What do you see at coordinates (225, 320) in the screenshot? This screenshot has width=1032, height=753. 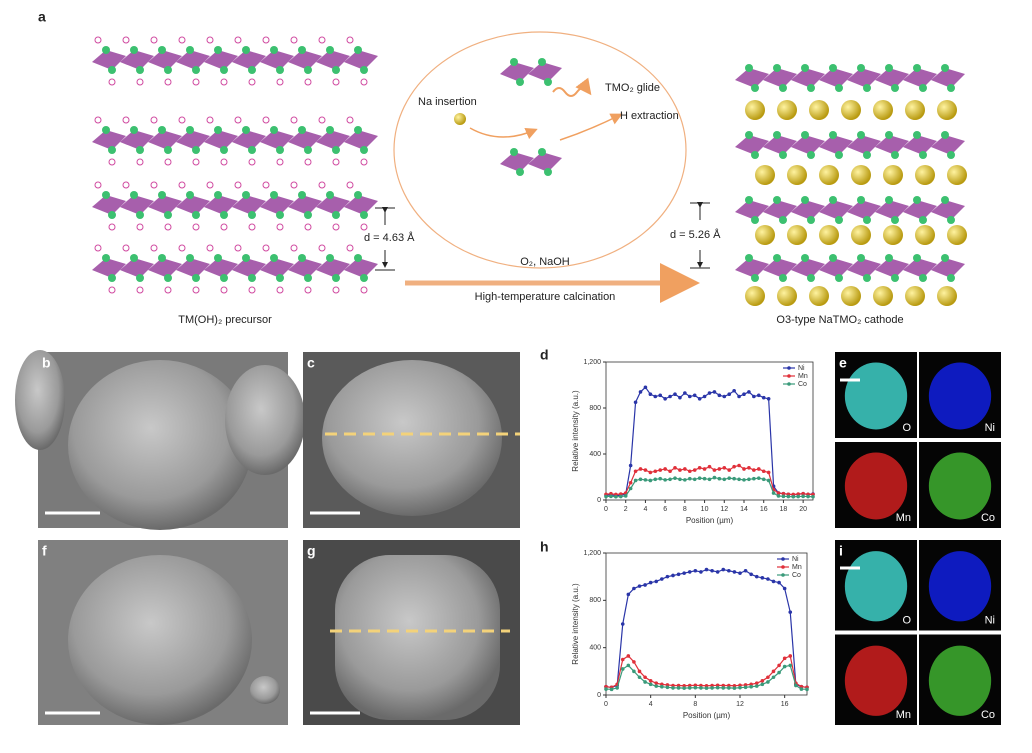 I see `label: TM(OH)₂ precursor` at bounding box center [225, 320].